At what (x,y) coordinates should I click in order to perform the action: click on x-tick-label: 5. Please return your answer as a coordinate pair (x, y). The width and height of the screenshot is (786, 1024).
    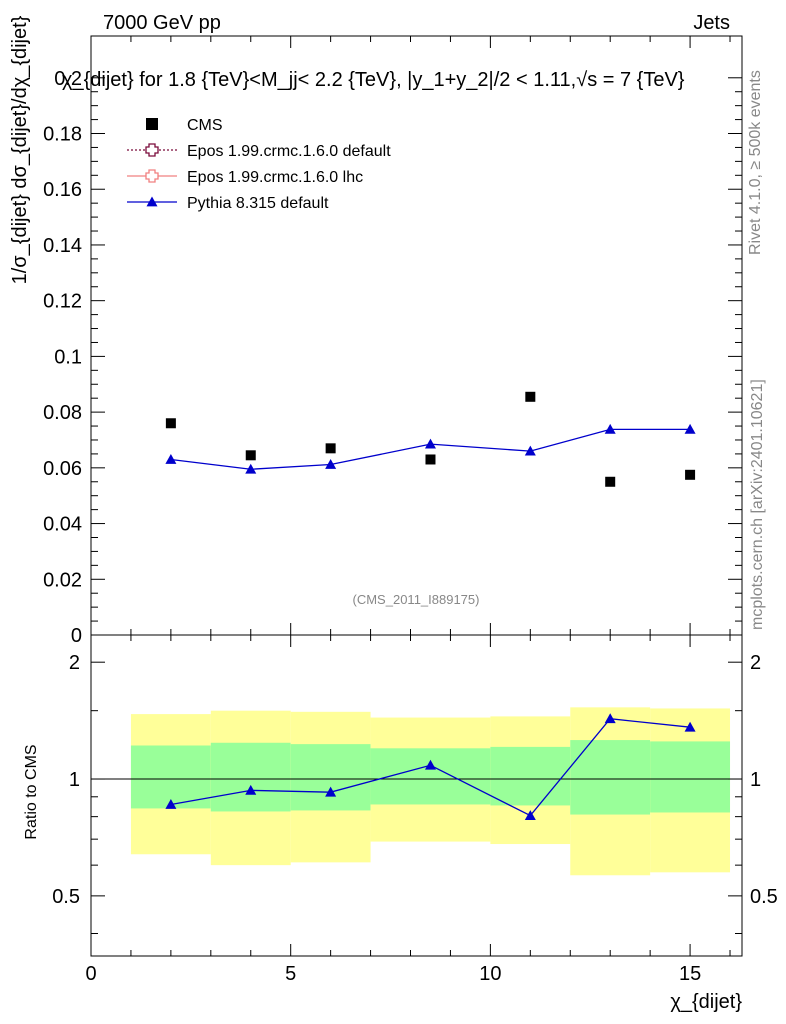
    Looking at the image, I should click on (290, 974).